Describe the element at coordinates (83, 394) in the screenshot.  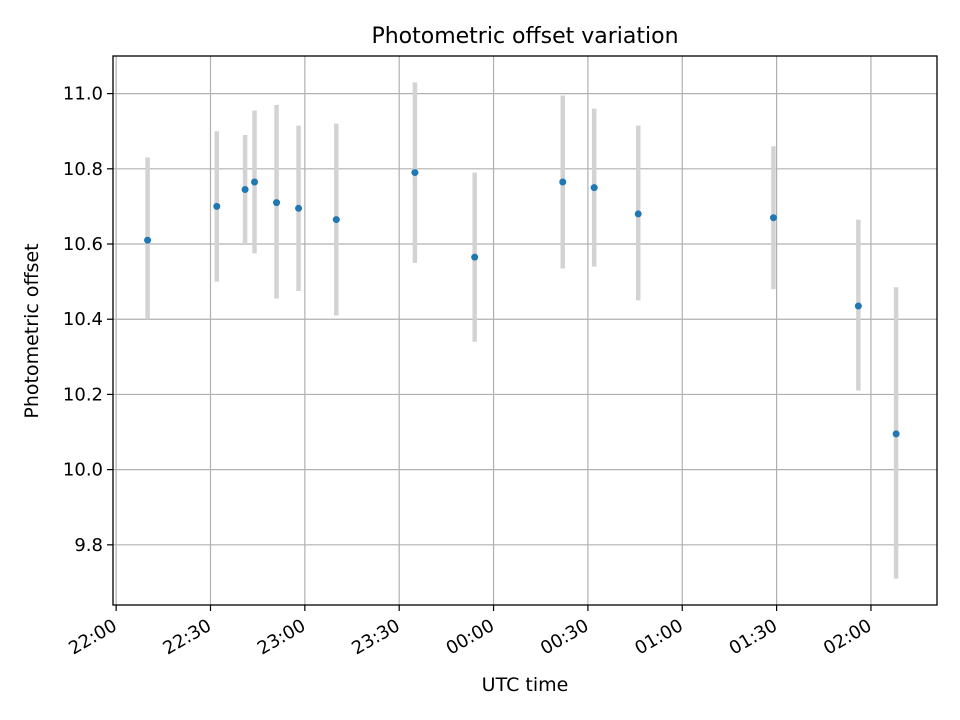
I see `y-tick-label: 10.2` at that location.